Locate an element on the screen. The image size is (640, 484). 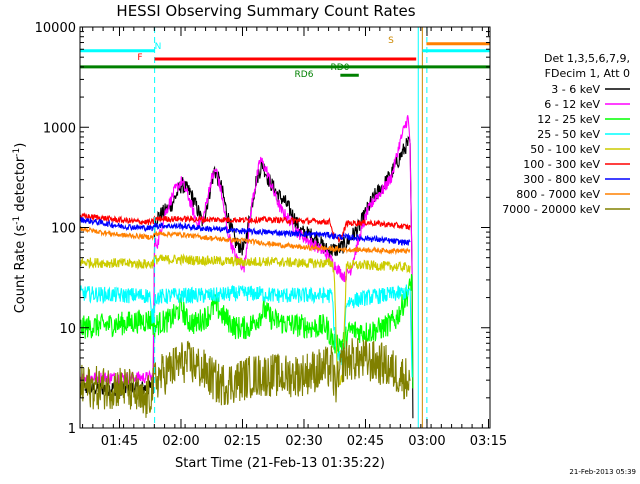
series-line-7000-20000-kev is located at coordinates (245, 378).